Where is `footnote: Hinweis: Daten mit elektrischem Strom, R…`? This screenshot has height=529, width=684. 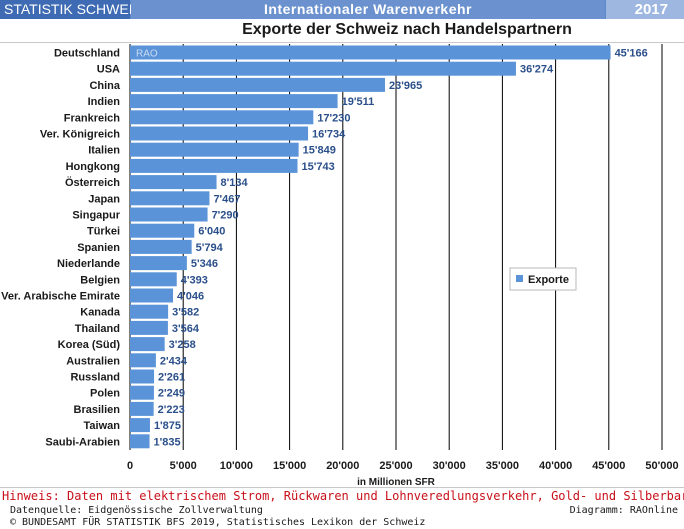 footnote: Hinweis: Daten mit elektrischem Strom, R… is located at coordinates (343, 496).